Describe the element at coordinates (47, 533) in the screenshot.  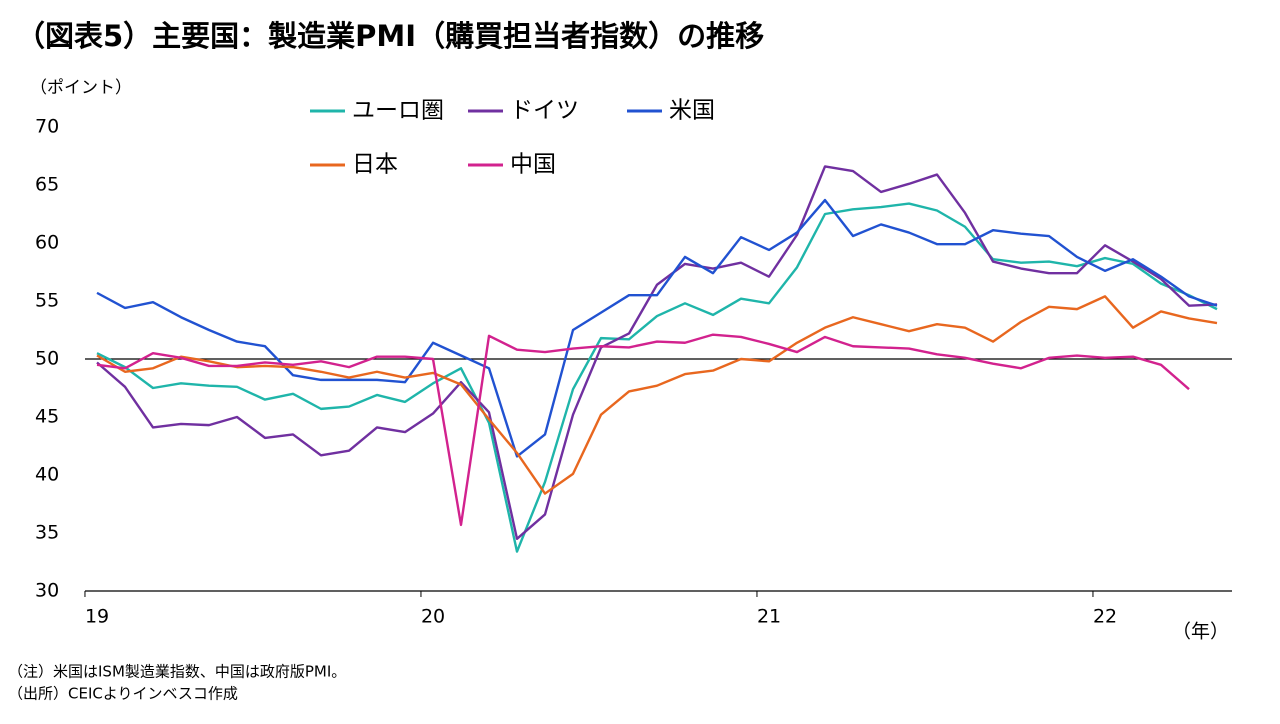
I see `y-tick-label: 35` at that location.